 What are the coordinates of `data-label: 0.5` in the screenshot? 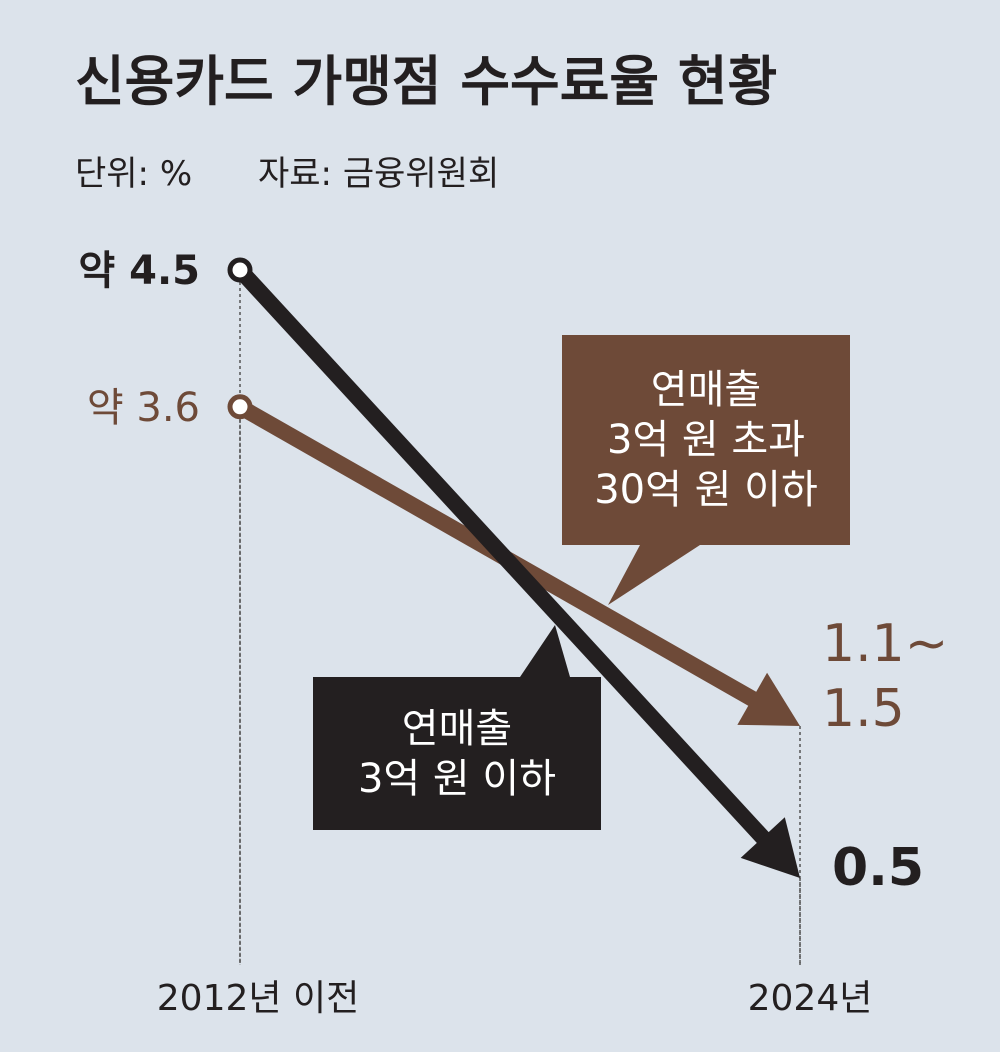 It's located at (878, 868).